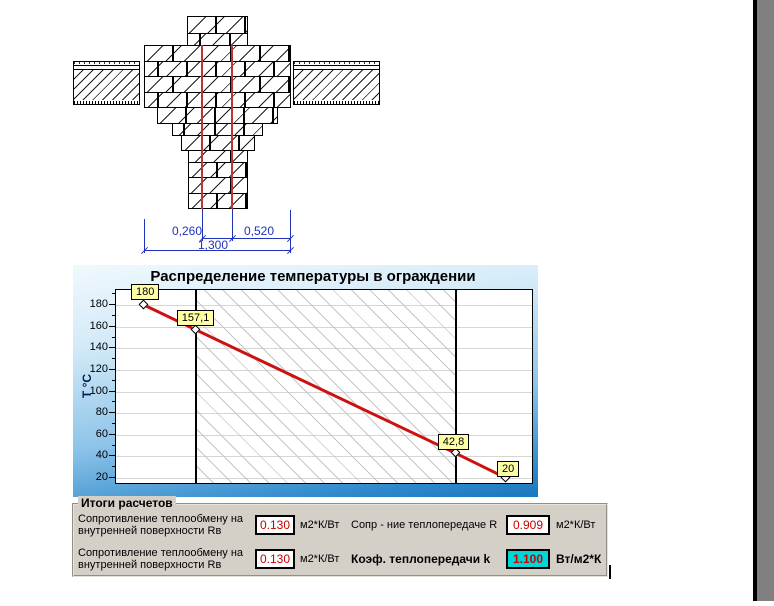 The image size is (774, 606). Describe the element at coordinates (98, 368) in the screenshot. I see `y-tick-label: 120` at that location.